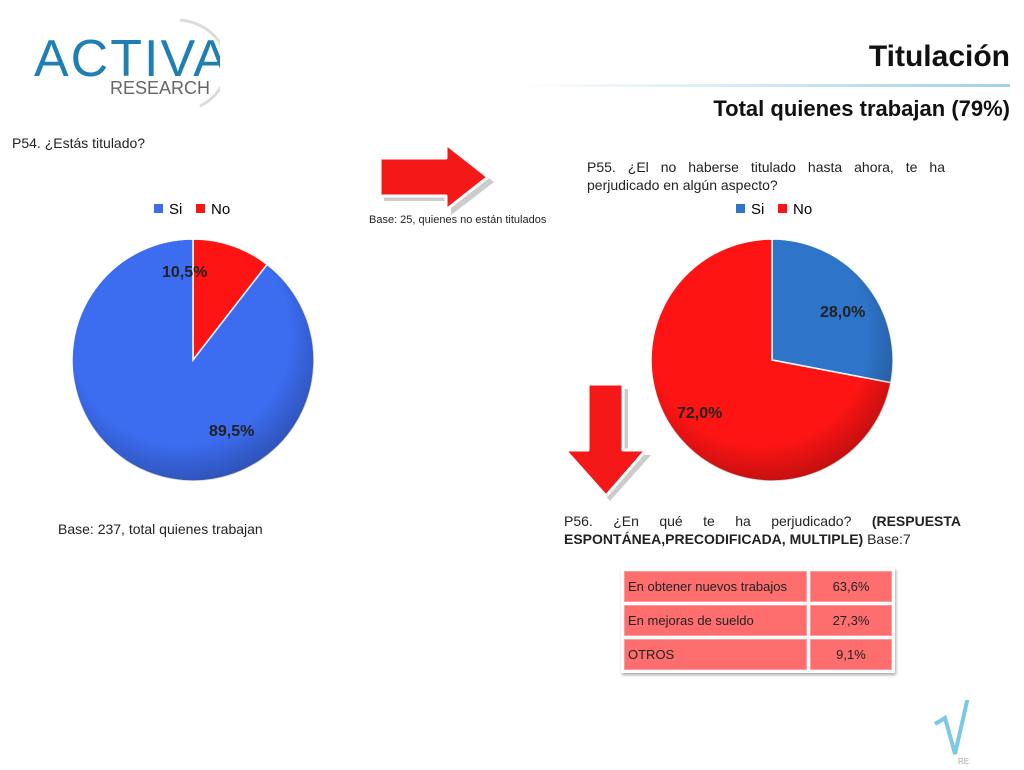 This screenshot has width=1024, height=770. I want to click on row-value: 63,6%, so click(851, 586).